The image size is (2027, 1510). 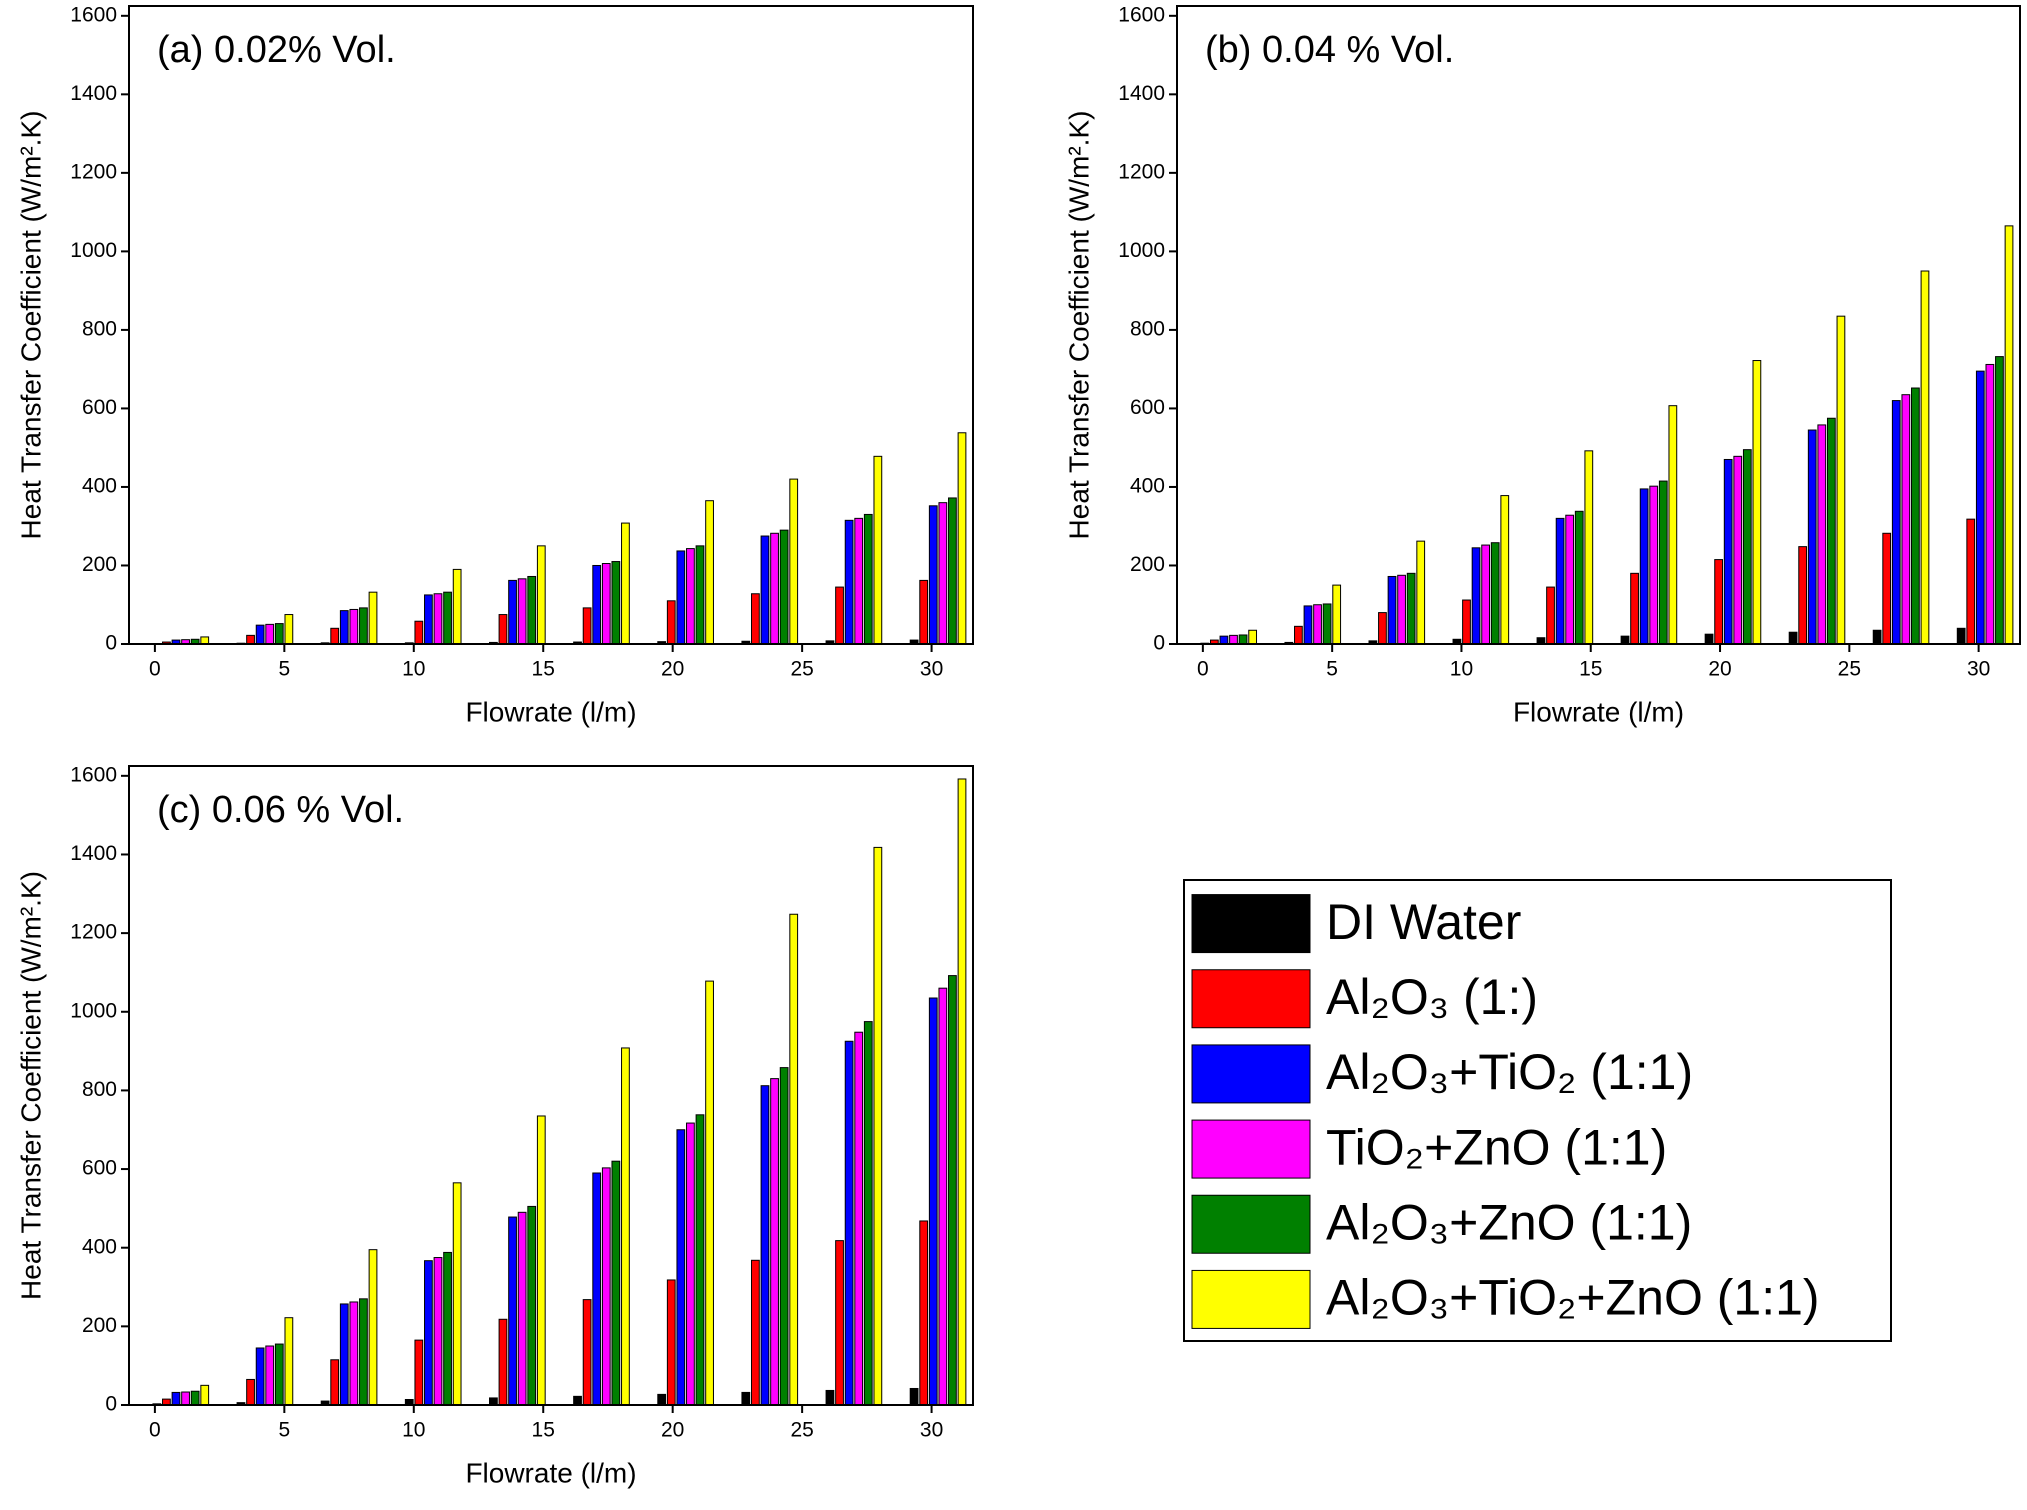 I want to click on y-tick-label: 1600, so click(x=93, y=774).